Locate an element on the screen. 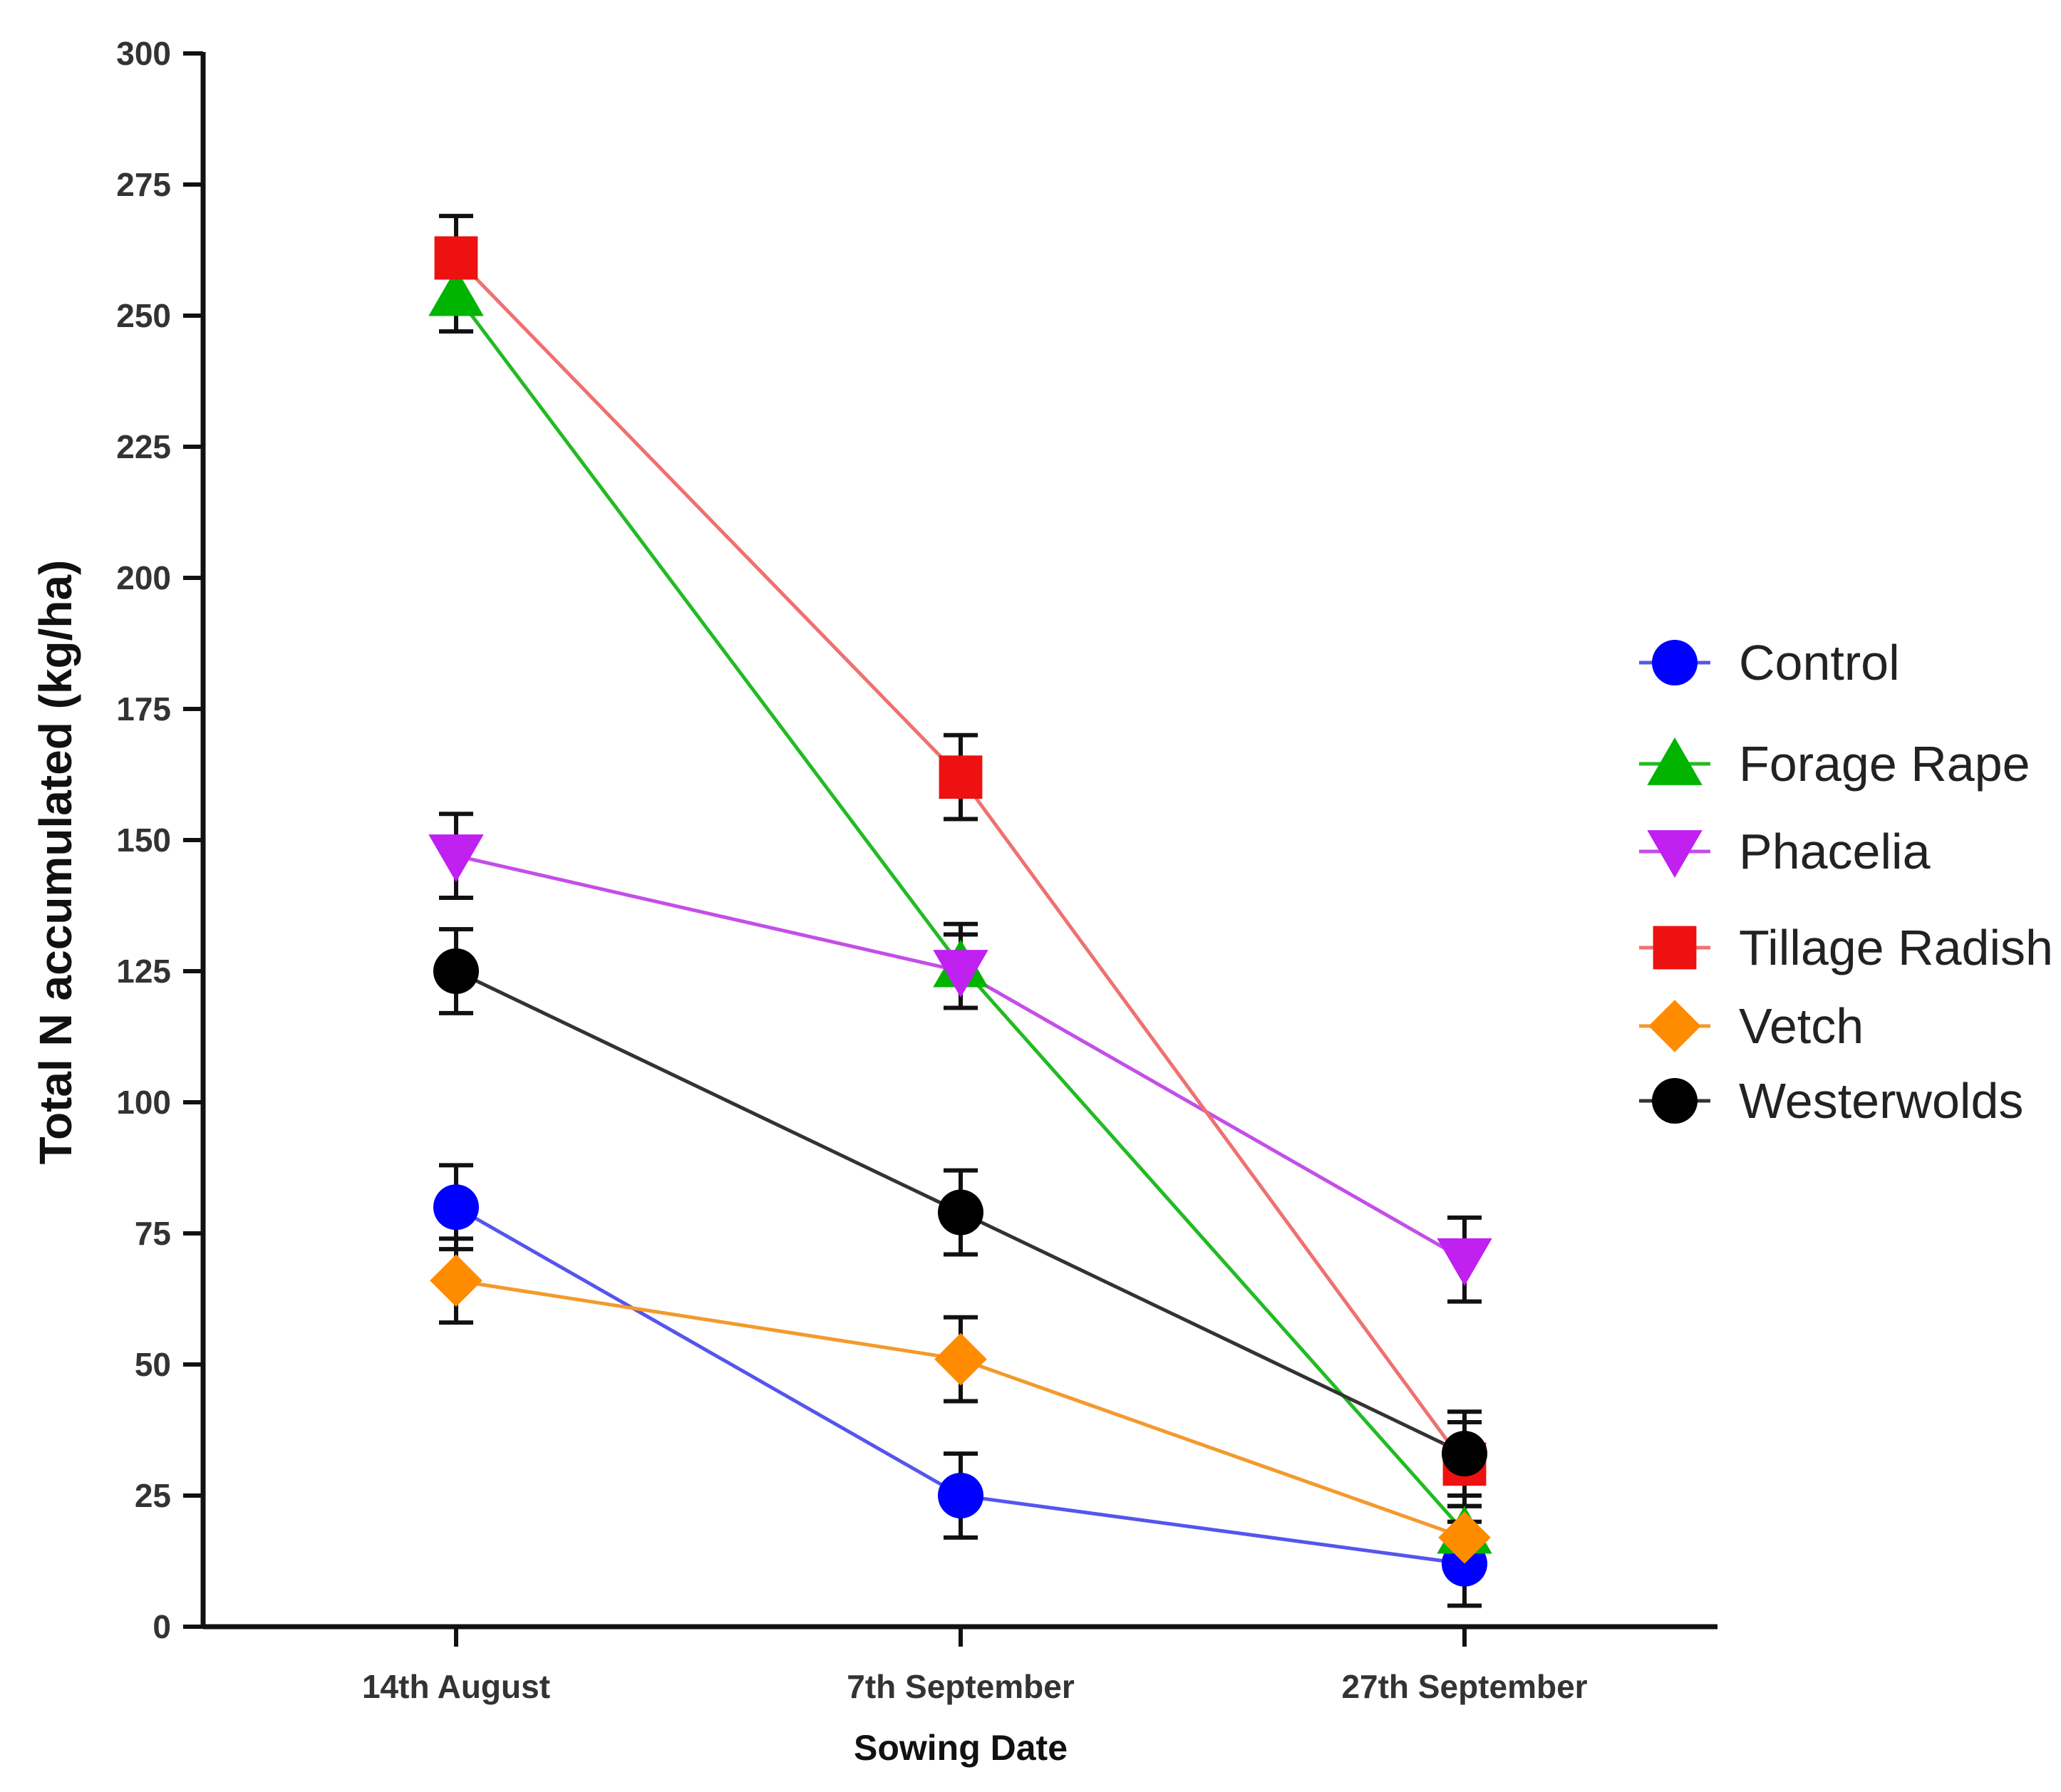 Image resolution: width=2061 pixels, height=1792 pixels. legend-item-control: Control is located at coordinates (1770, 662).